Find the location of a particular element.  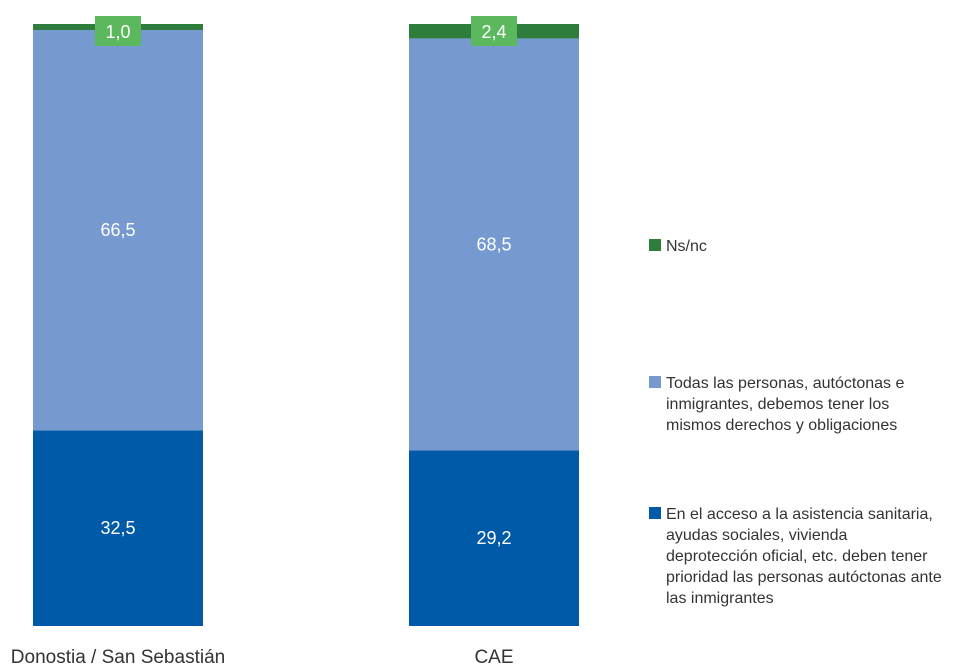

bar-segment-c1-s1 is located at coordinates (494, 244).